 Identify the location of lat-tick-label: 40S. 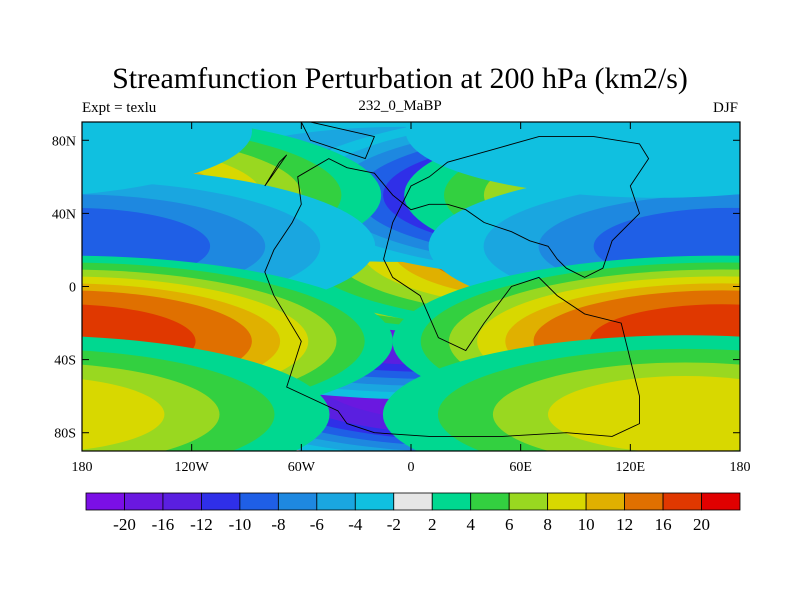
(65, 361).